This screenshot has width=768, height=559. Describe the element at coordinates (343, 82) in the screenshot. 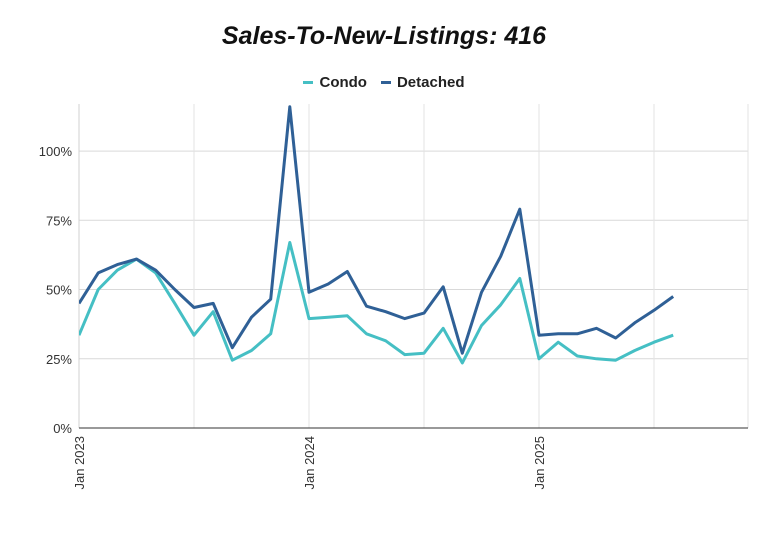

I see `legend-label-condo: Condo` at that location.